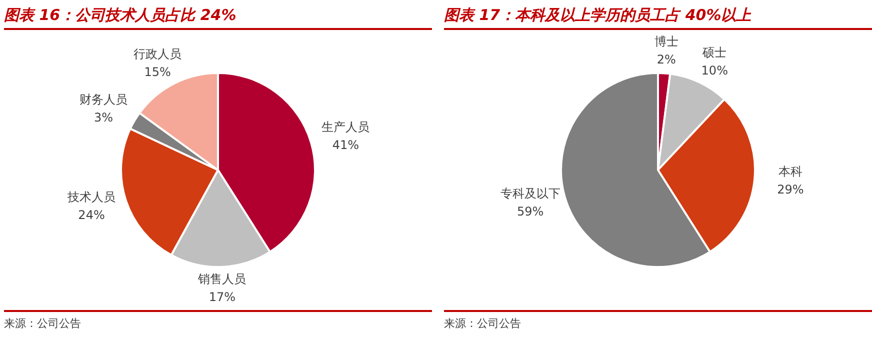 The width and height of the screenshot is (872, 343). What do you see at coordinates (91, 197) in the screenshot?
I see `slice-label: 技术人员` at bounding box center [91, 197].